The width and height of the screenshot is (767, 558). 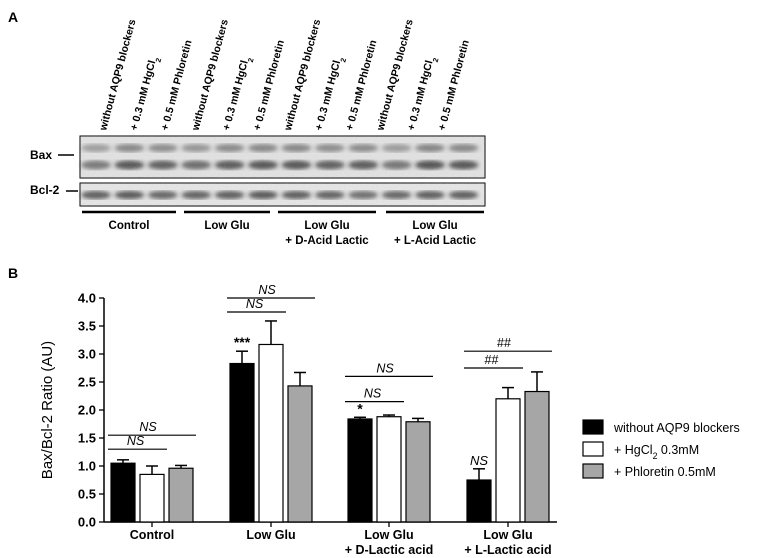 I want to click on panel-b-label: B, so click(x=13, y=273).